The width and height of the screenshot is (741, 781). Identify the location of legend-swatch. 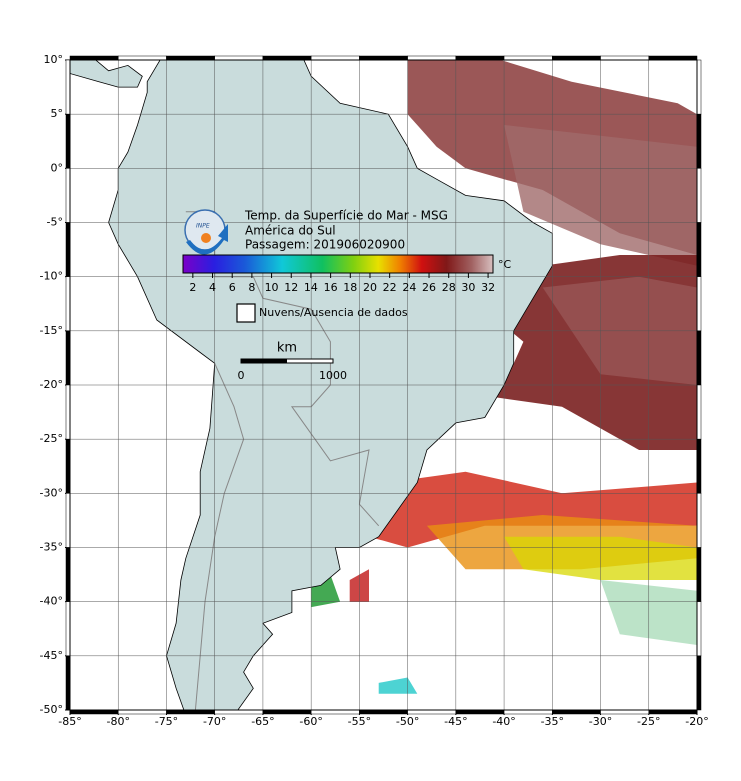
(246, 313).